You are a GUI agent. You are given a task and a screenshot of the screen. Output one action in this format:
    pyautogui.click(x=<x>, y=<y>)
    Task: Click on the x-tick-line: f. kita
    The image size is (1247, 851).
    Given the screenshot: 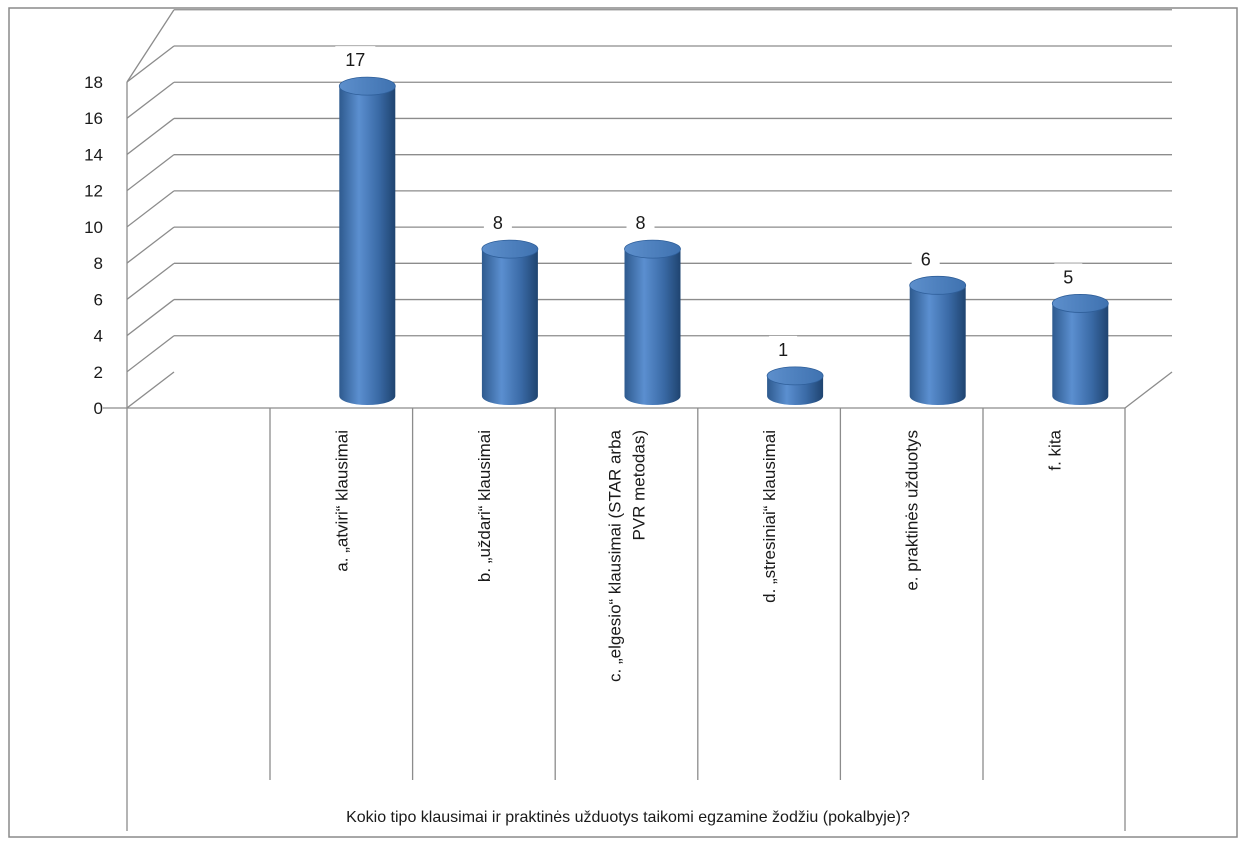 What is the action you would take?
    pyautogui.click(x=1054, y=449)
    